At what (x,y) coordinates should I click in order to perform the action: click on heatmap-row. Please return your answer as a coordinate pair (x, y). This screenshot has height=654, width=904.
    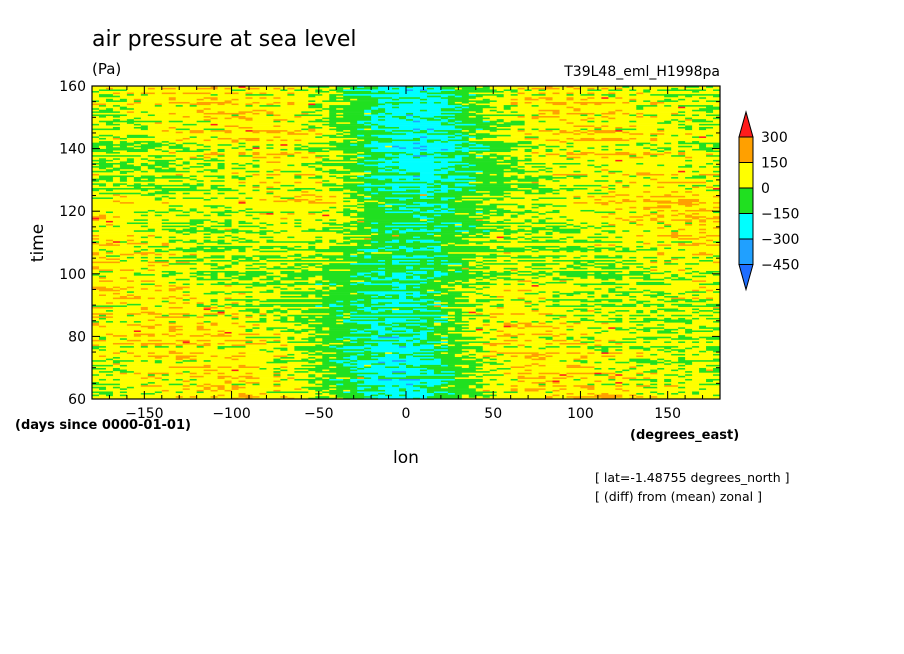
    Looking at the image, I should click on (406, 387).